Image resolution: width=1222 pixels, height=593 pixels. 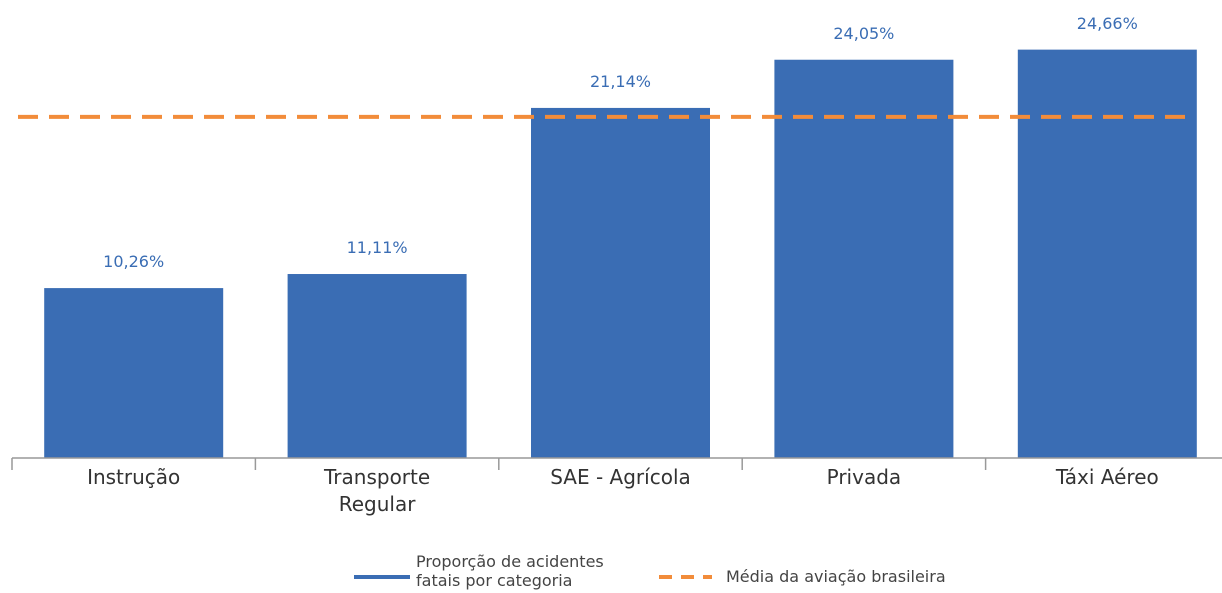 What do you see at coordinates (864, 33) in the screenshot?
I see `value-label: 24,05%` at bounding box center [864, 33].